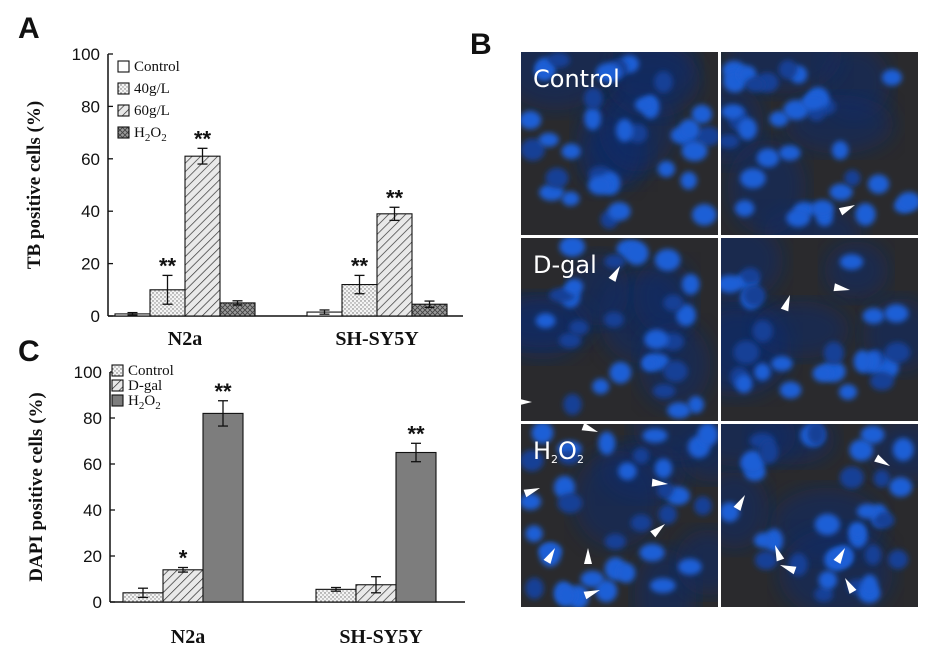 This screenshot has height=661, width=933. Describe the element at coordinates (29, 28) in the screenshot. I see `panel-letter-a: A` at that location.